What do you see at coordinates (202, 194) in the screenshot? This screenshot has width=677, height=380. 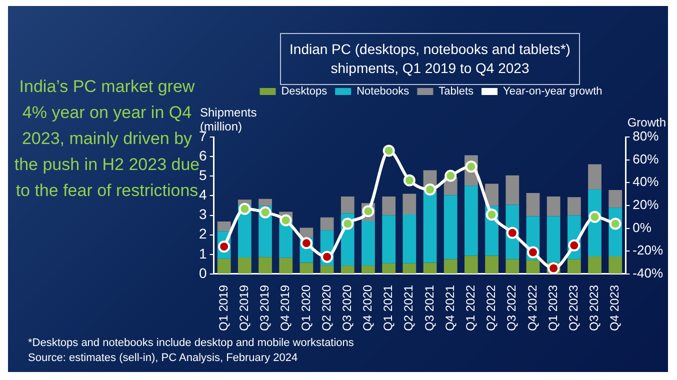 I see `y-tick-label: 4` at bounding box center [202, 194].